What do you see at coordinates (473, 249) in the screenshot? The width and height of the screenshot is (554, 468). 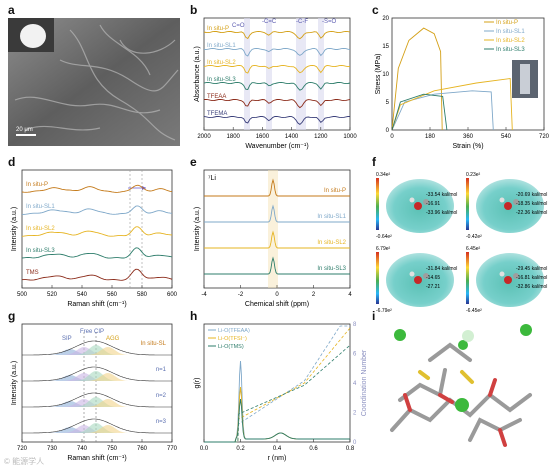 I see `esp-scale-top: 6.45e²` at bounding box center [473, 249].